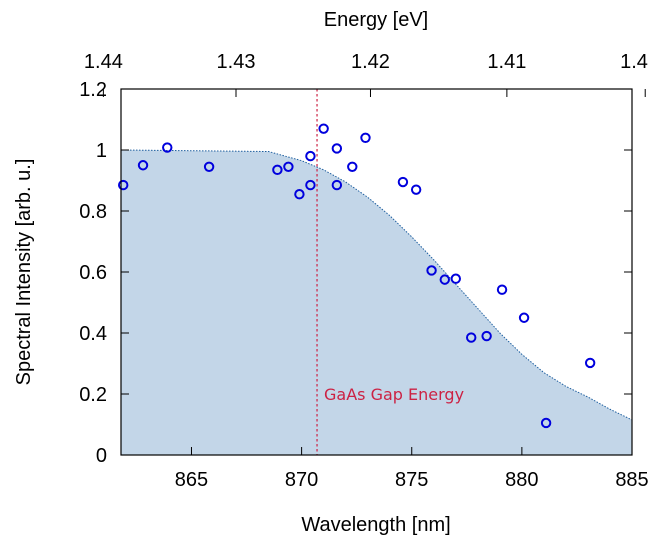 The image size is (657, 535). I want to click on x2-tick-label: 1.41, so click(506, 62).